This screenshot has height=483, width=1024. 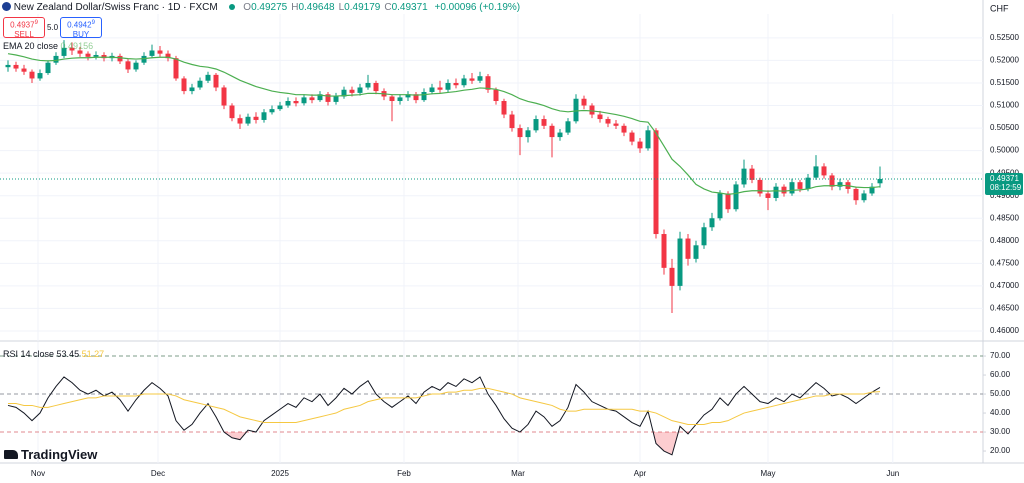 What do you see at coordinates (29, 354) in the screenshot?
I see `rsi-name: RSI 14 close` at bounding box center [29, 354].